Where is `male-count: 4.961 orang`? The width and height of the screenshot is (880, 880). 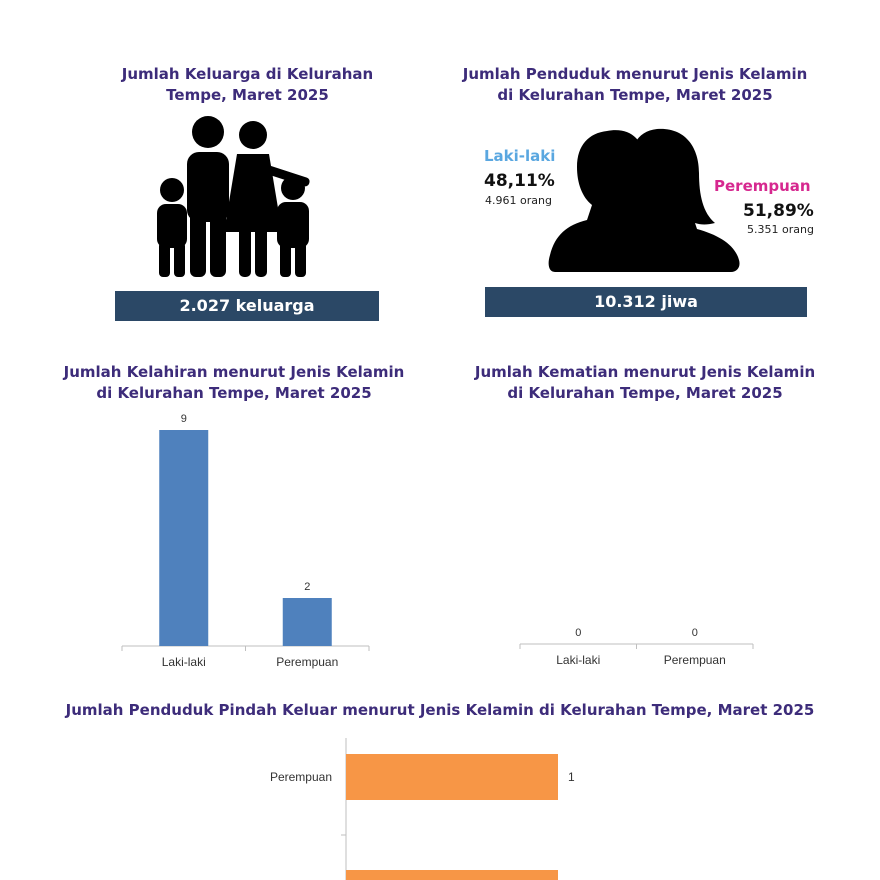 male-count: 4.961 orang is located at coordinates (518, 200).